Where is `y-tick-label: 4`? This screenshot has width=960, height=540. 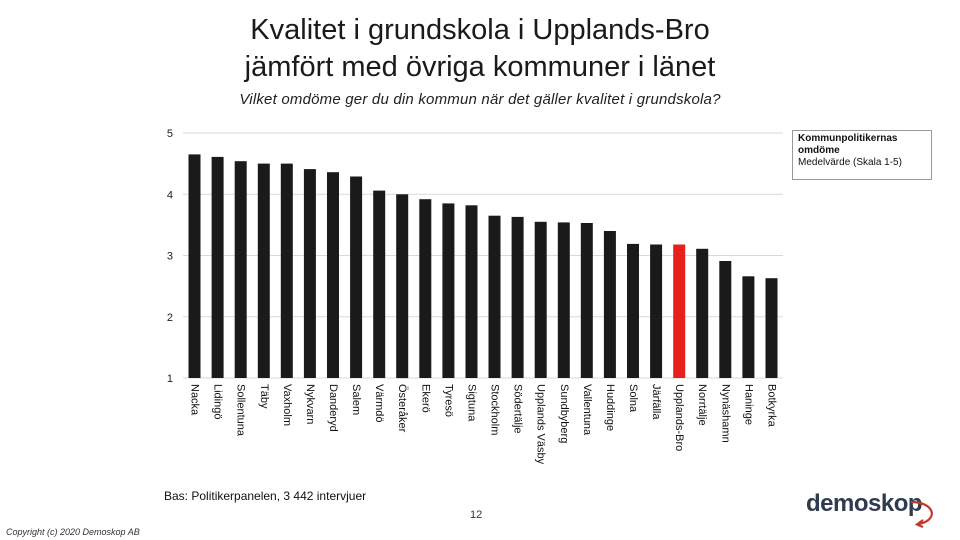 y-tick-label: 4 is located at coordinates (170, 195).